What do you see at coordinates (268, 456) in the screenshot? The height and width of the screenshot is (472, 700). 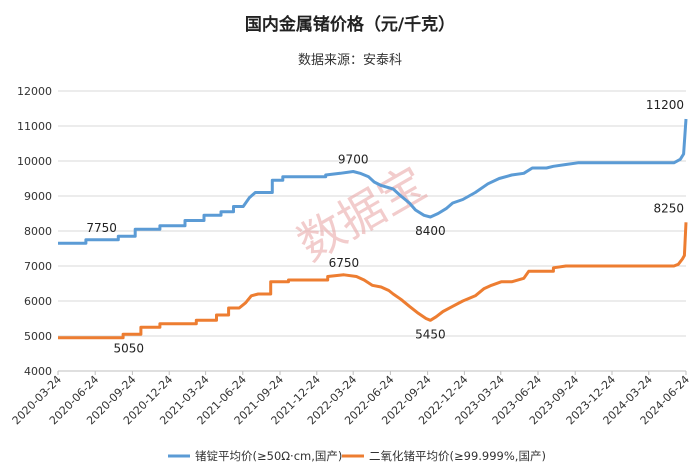 I see `legend-label: 锗锭平均价(≥50Ω·cm,国产)` at bounding box center [268, 456].